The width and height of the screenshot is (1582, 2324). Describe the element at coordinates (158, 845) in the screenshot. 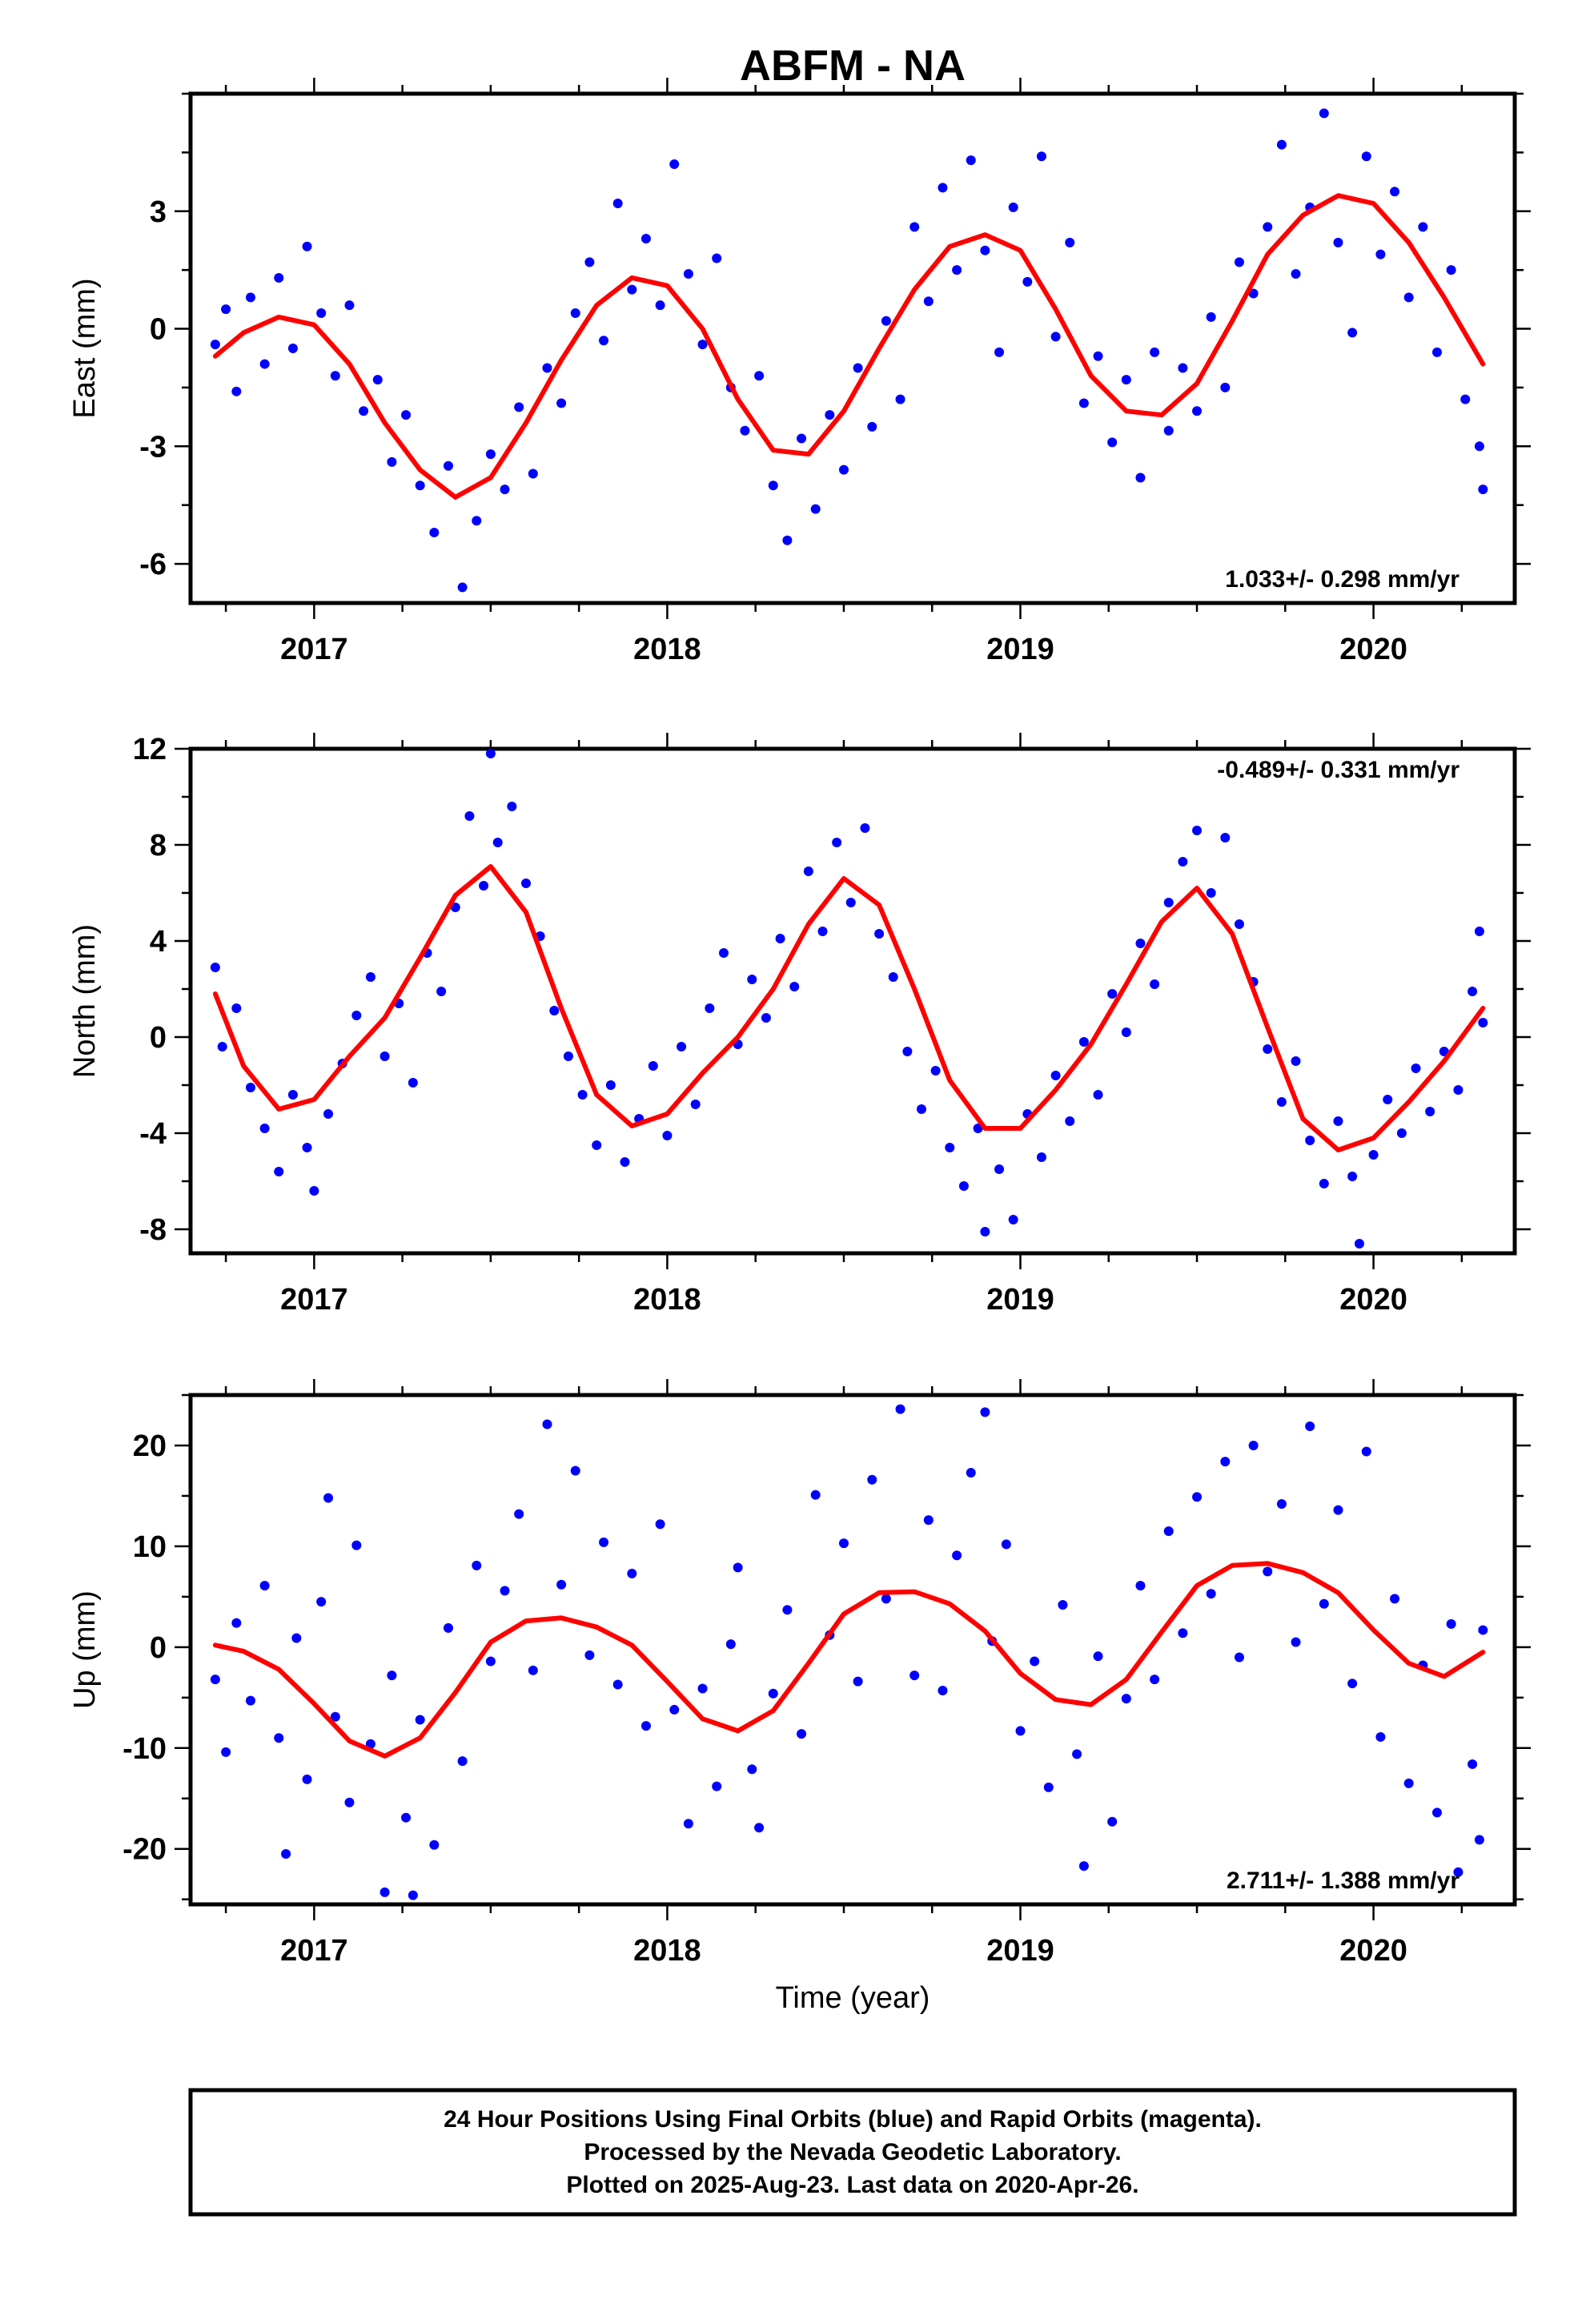

I see `y-tick-label: 8` at that location.